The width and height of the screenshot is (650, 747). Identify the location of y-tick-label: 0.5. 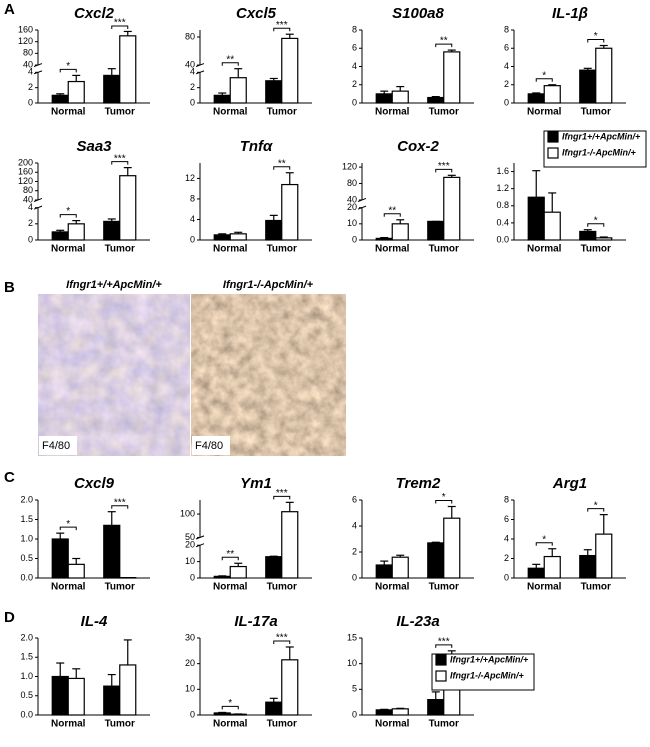
(26, 695).